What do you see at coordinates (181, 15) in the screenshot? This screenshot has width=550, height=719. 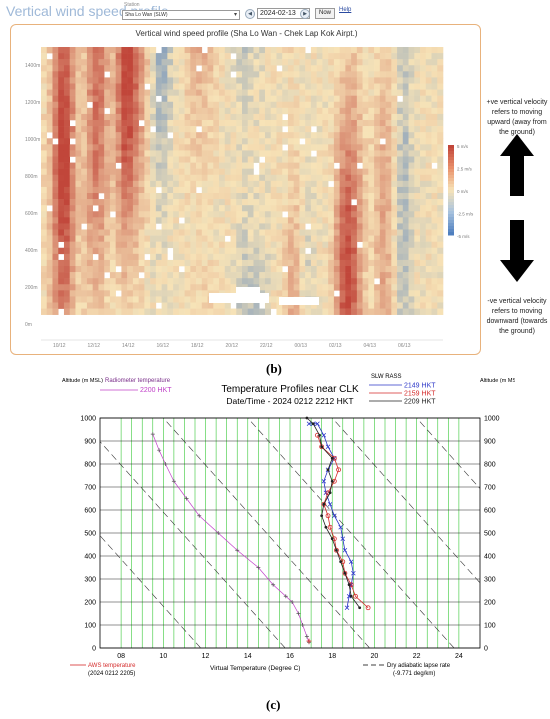 I see `station-select: Sha Lo Wan (SLW) ▾` at bounding box center [181, 15].